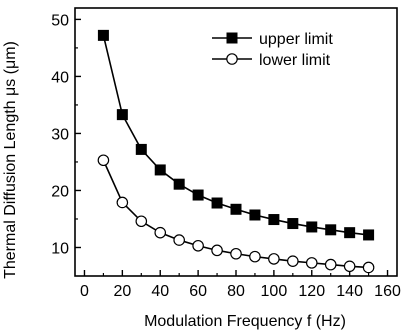 The image size is (404, 332). I want to click on y-axis-title: Thermal Diffusion Length μs (μm), so click(10, 160).